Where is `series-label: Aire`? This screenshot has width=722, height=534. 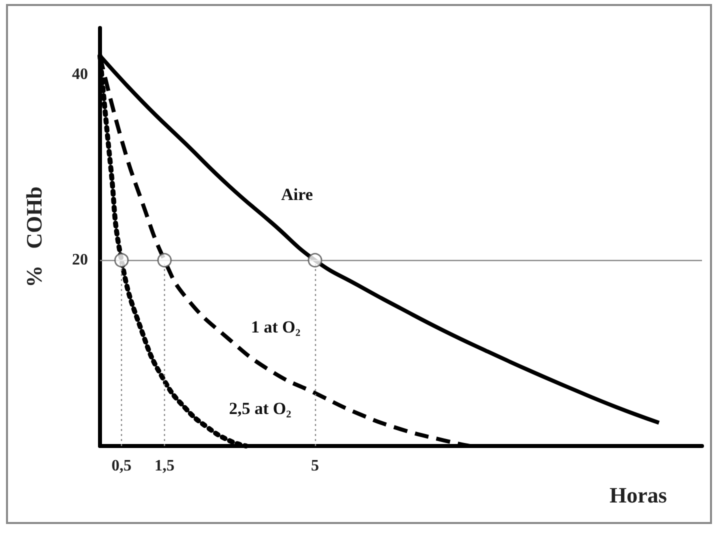
series-label: Aire is located at coordinates (297, 194).